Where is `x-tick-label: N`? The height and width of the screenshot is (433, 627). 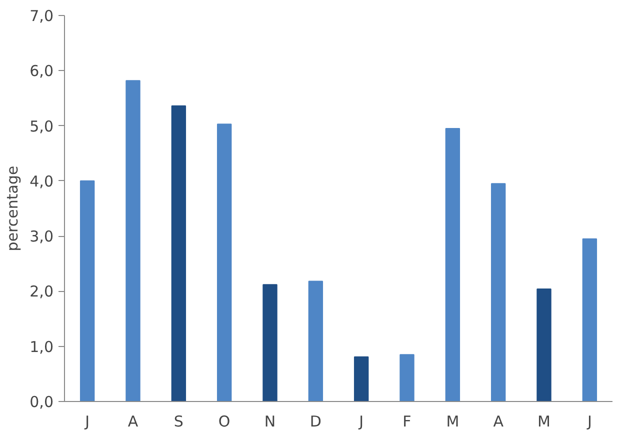
x-tick-label: N is located at coordinates (270, 421).